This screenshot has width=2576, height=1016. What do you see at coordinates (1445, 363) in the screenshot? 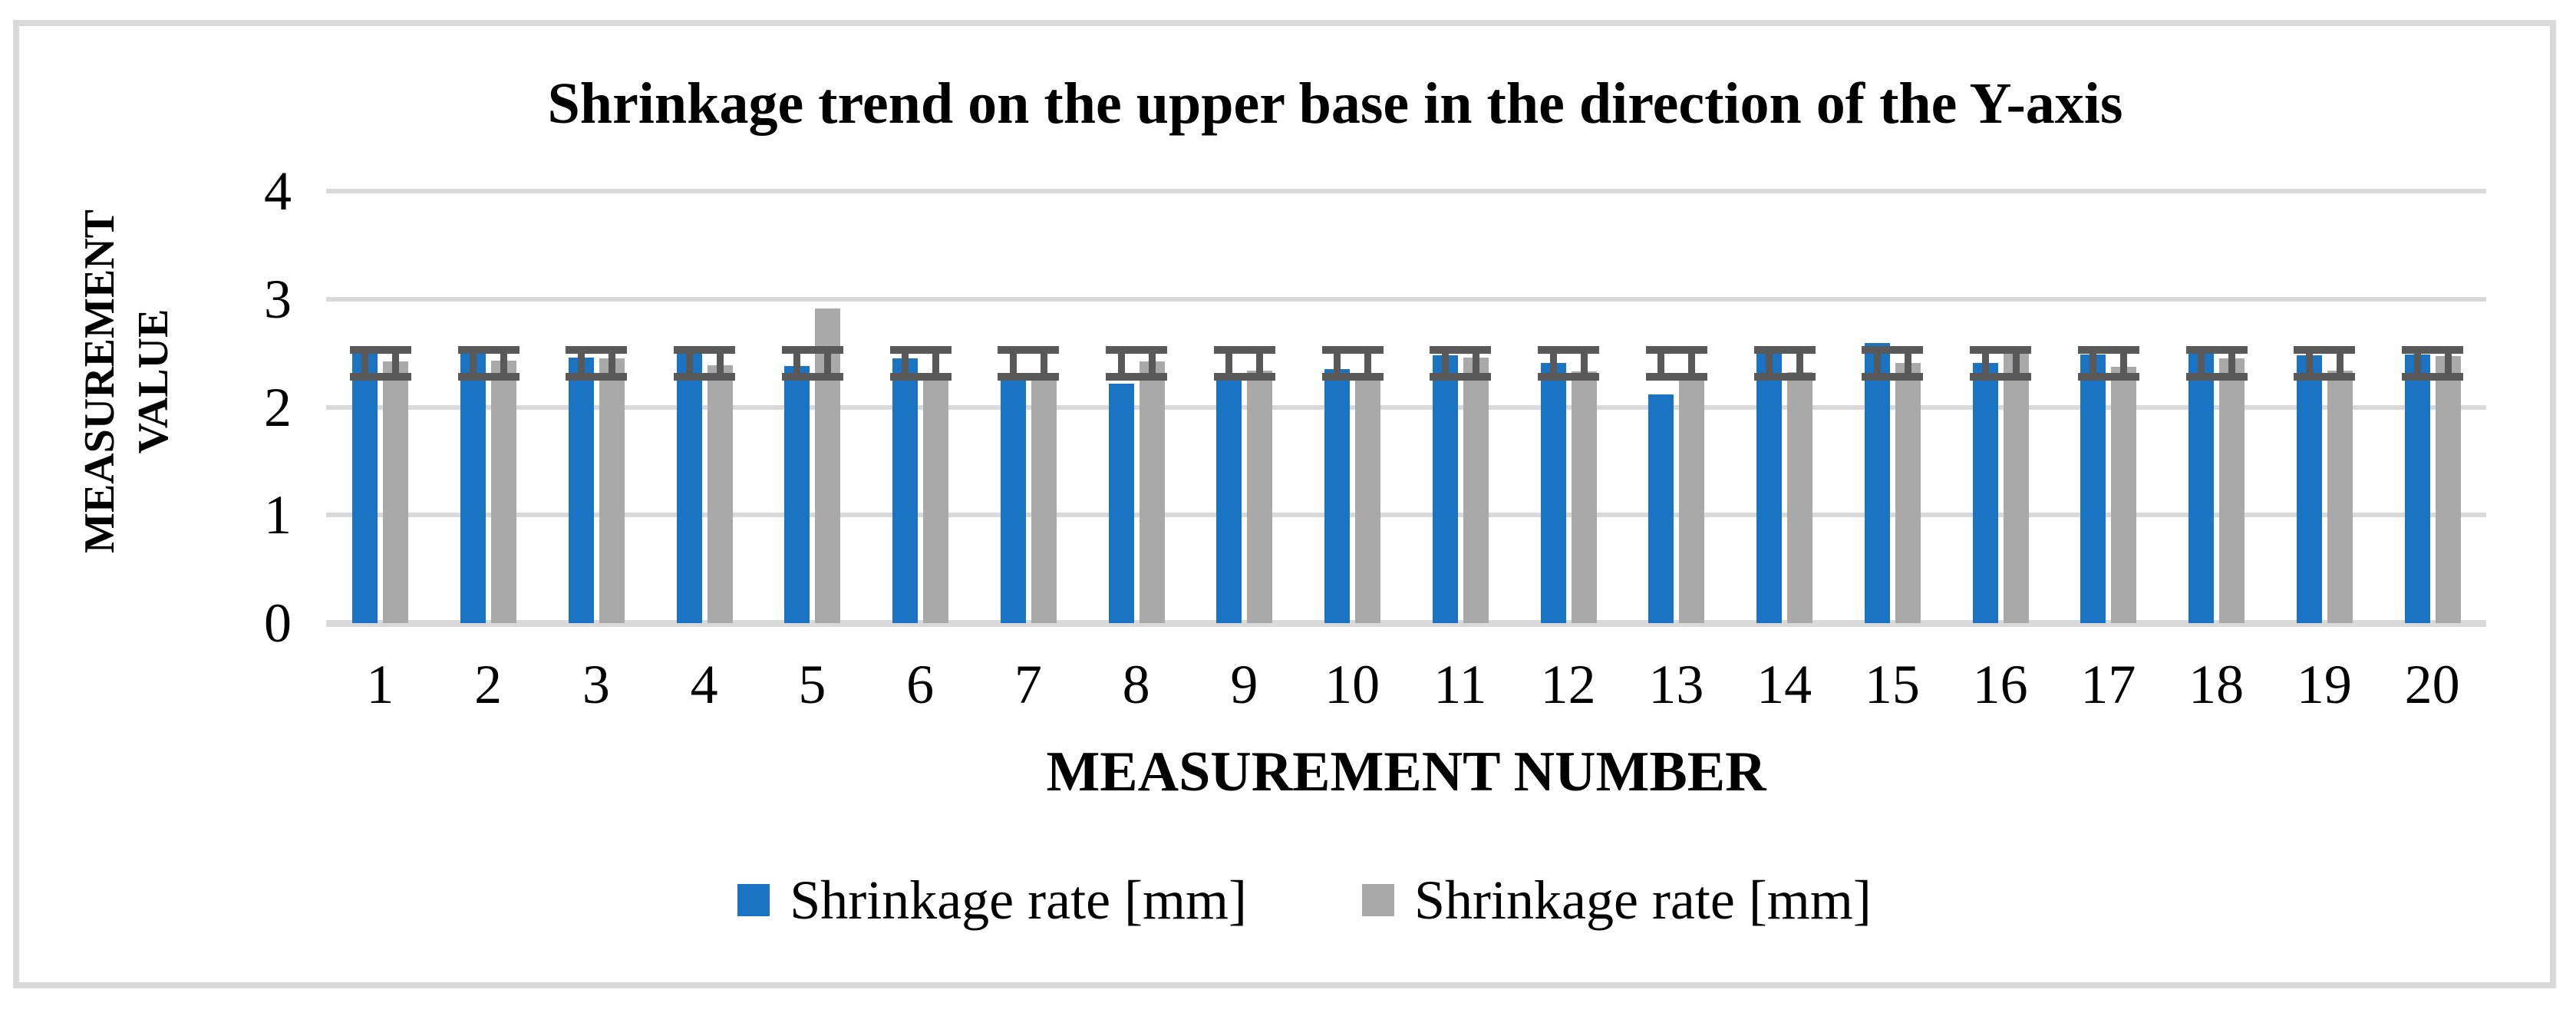
I see `error-bar-line-s1-m11` at bounding box center [1445, 363].